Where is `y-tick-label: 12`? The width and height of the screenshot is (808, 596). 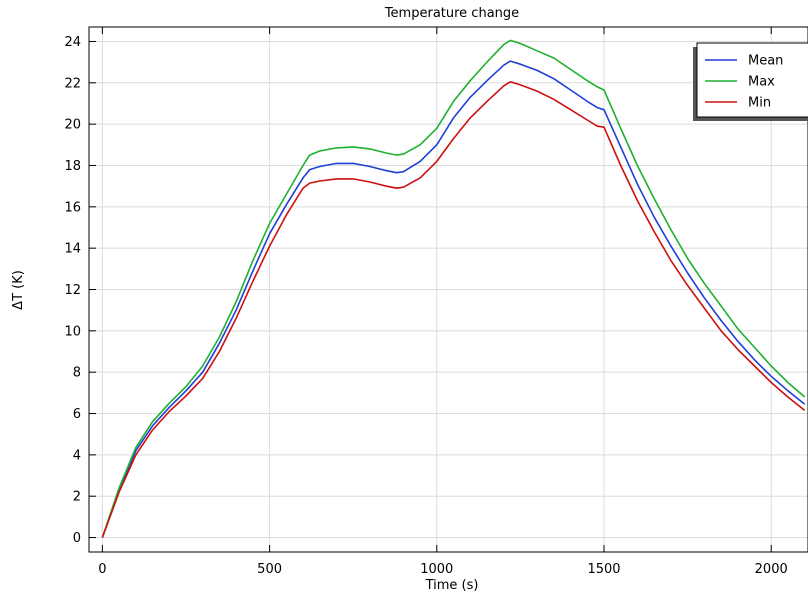
y-tick-label: 12 is located at coordinates (72, 290).